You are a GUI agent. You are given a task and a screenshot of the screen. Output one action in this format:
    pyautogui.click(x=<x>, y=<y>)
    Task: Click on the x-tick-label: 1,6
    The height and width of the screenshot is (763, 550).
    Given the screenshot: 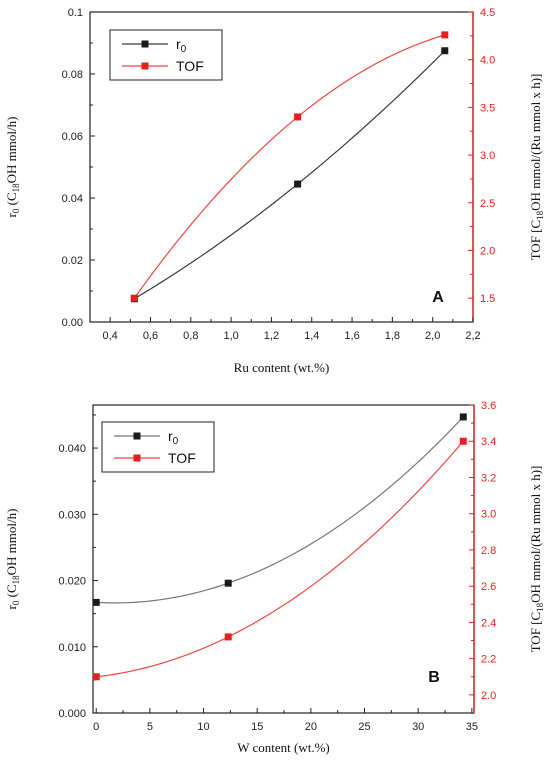 What is the action you would take?
    pyautogui.click(x=351, y=336)
    